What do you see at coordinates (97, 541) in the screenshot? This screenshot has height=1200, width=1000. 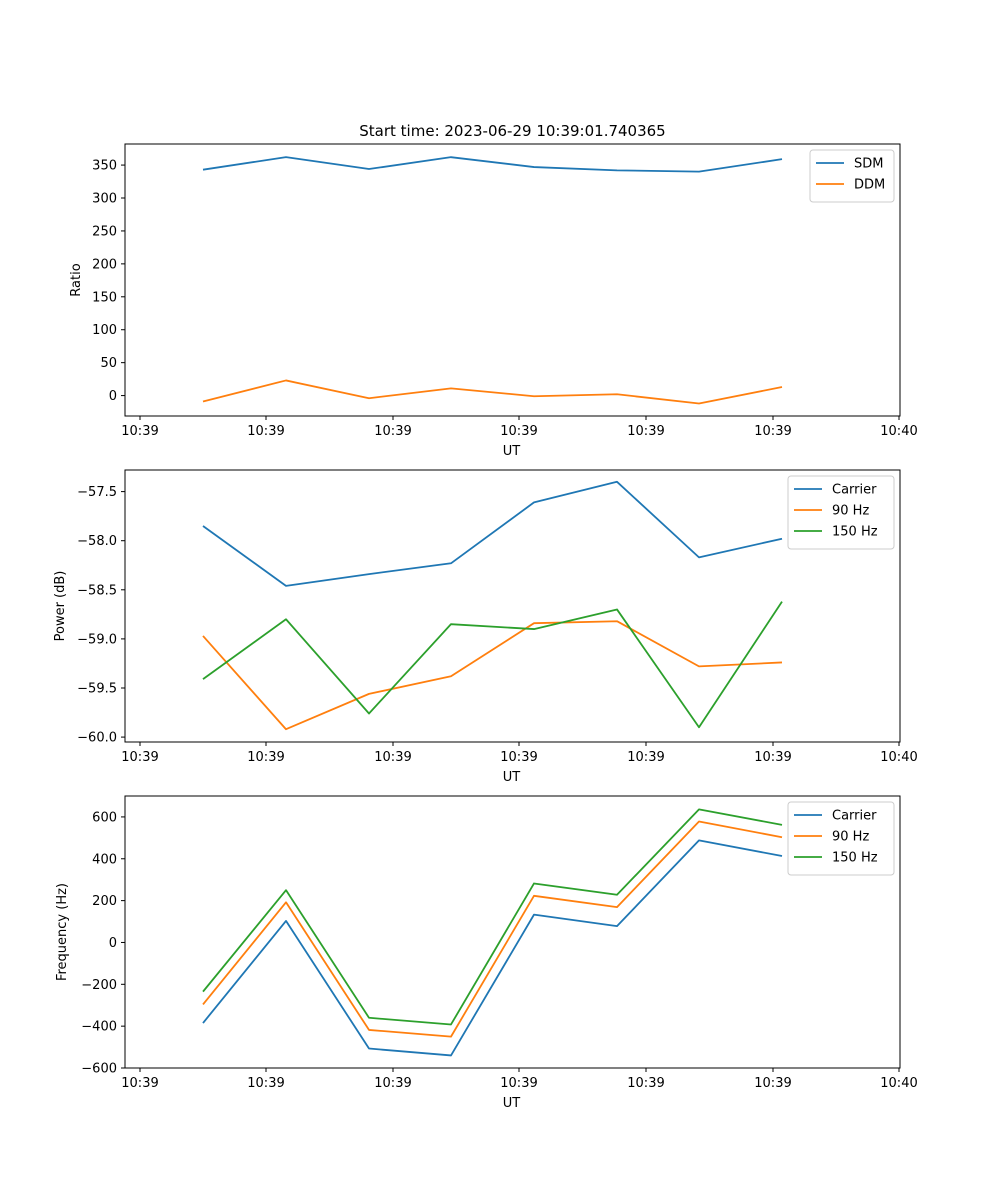 I see `y-tick-label: −58.0` at bounding box center [97, 541].